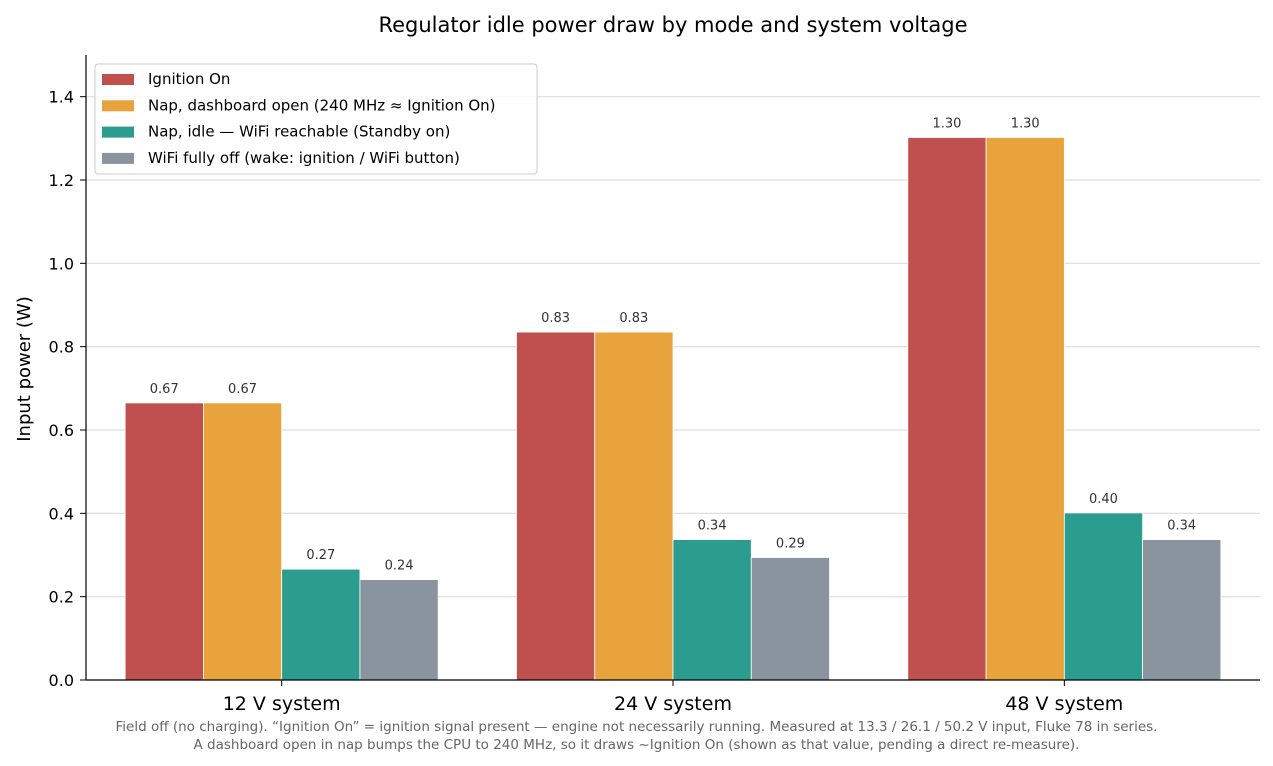 Image resolution: width=1273 pixels, height=766 pixels. Describe the element at coordinates (790, 544) in the screenshot. I see `bar-value-label: 0.29` at that location.